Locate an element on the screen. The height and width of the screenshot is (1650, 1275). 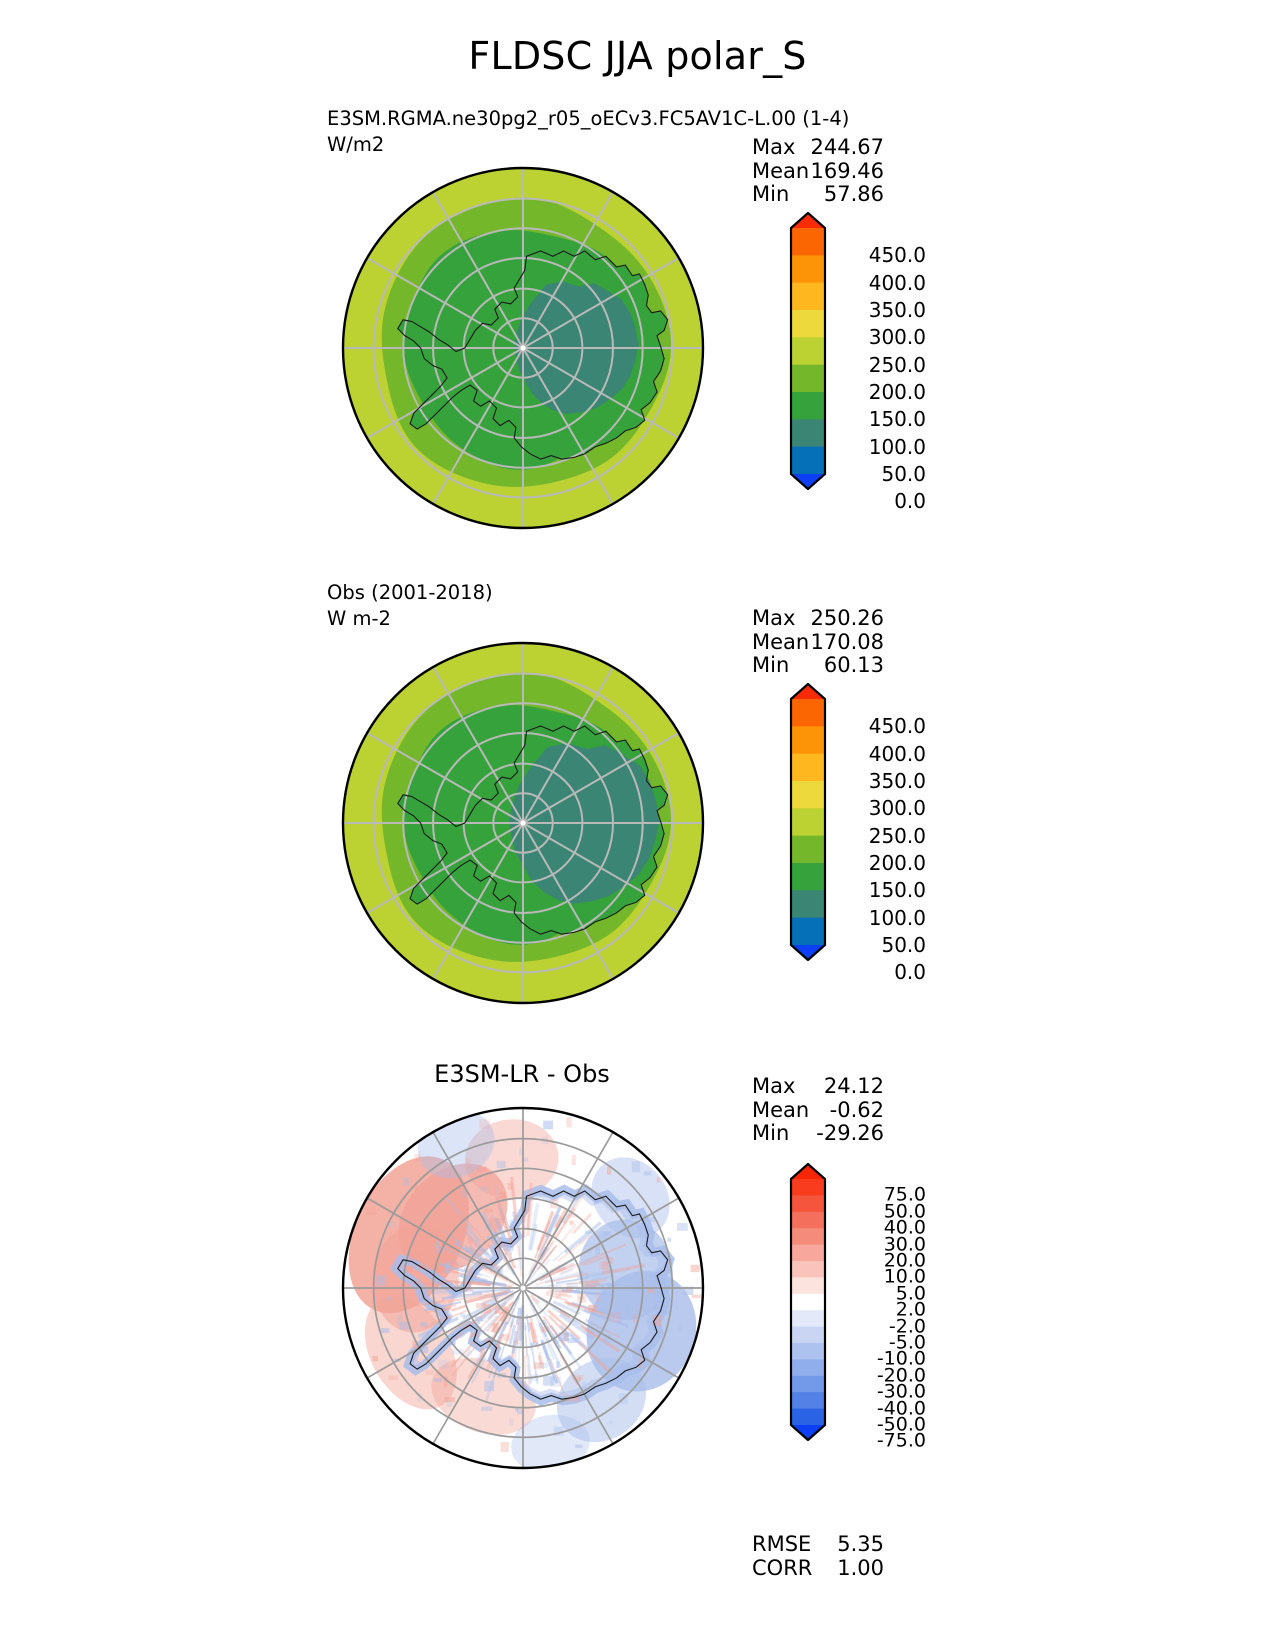
colorbar-tick-label: 75.0 is located at coordinates (904, 1194).